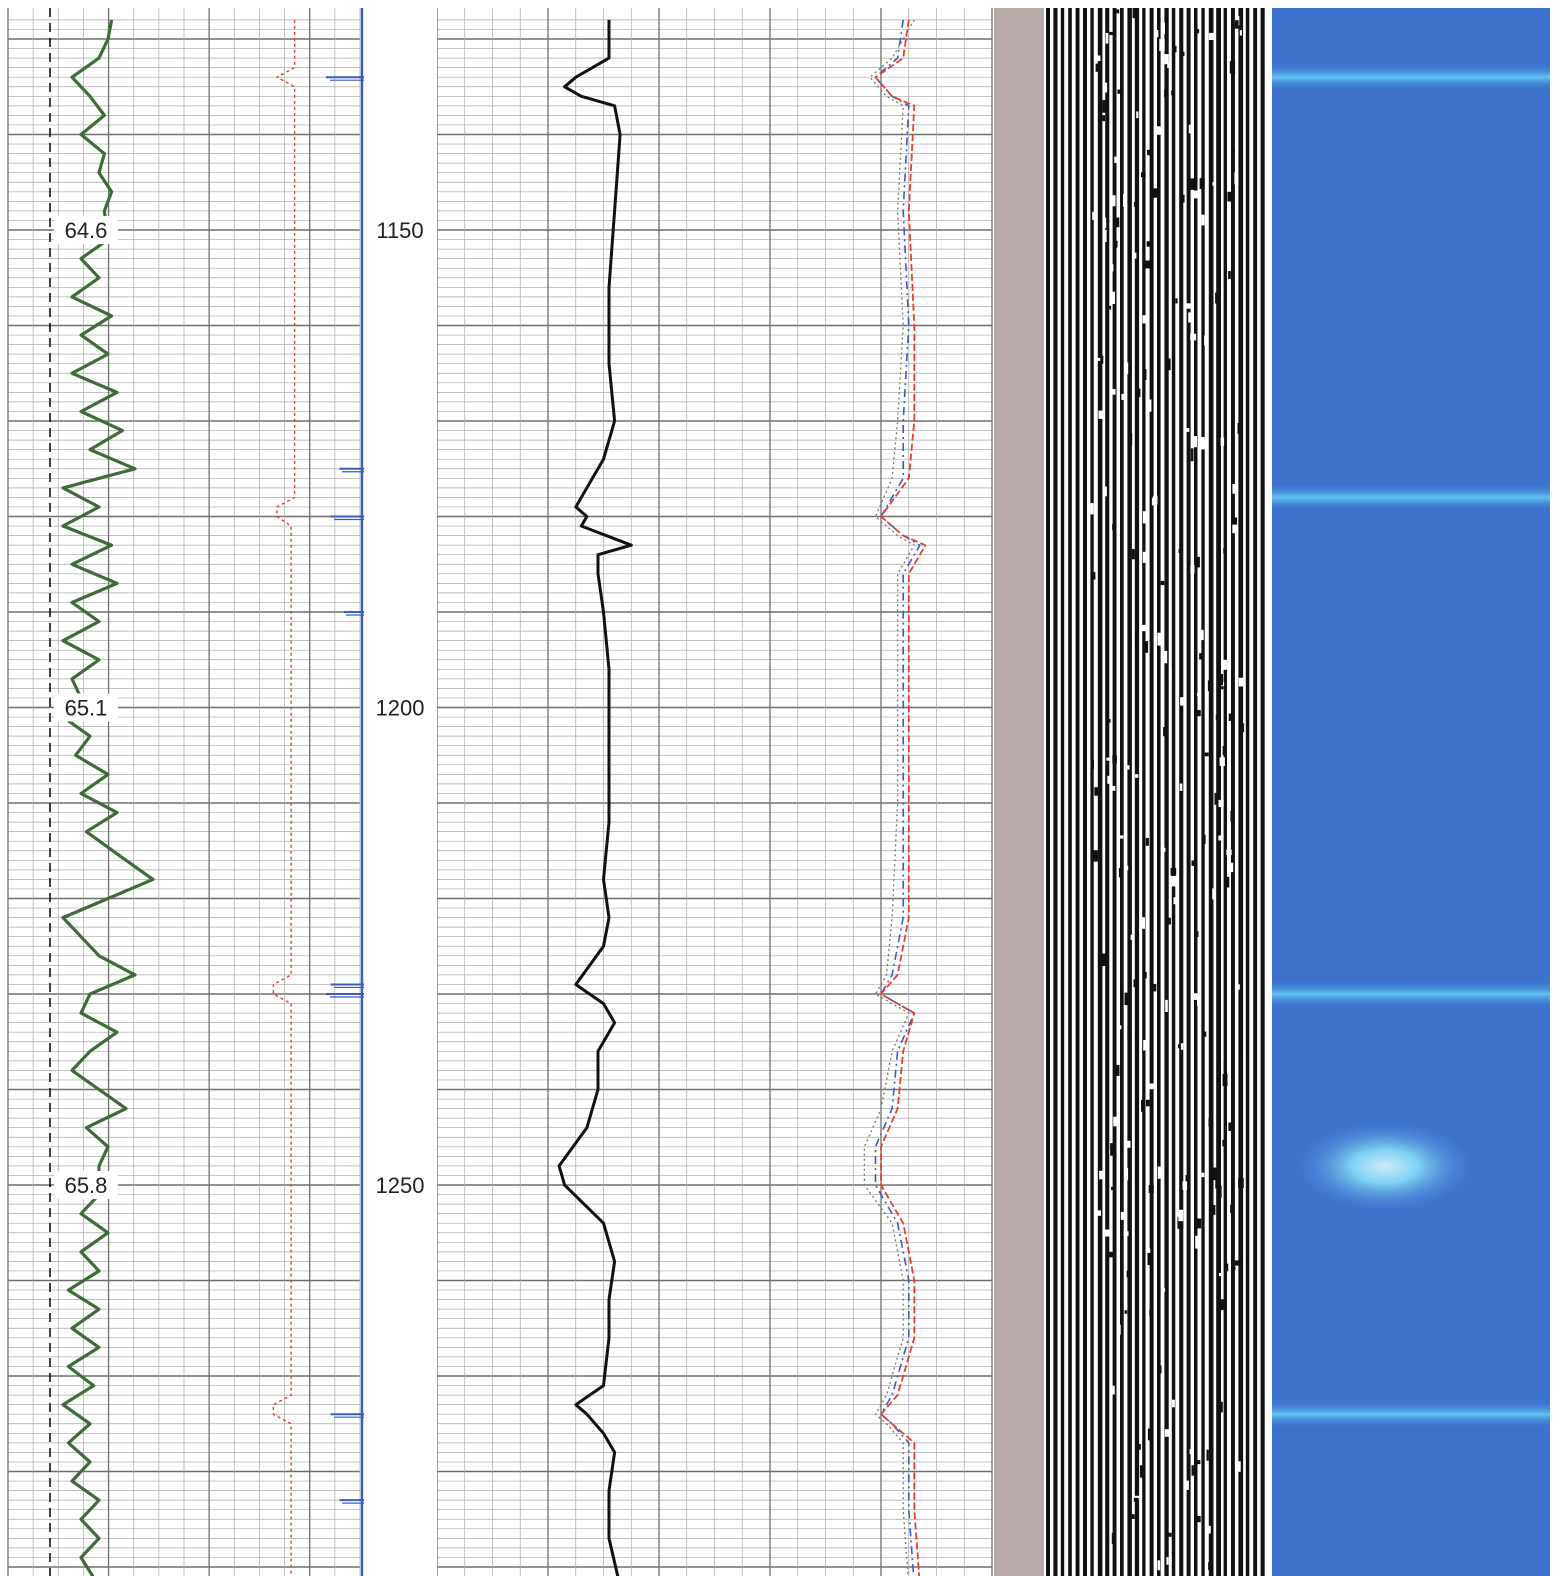 The height and width of the screenshot is (1576, 1561). Describe the element at coordinates (108, 797) in the screenshot. I see `green-curve` at that location.